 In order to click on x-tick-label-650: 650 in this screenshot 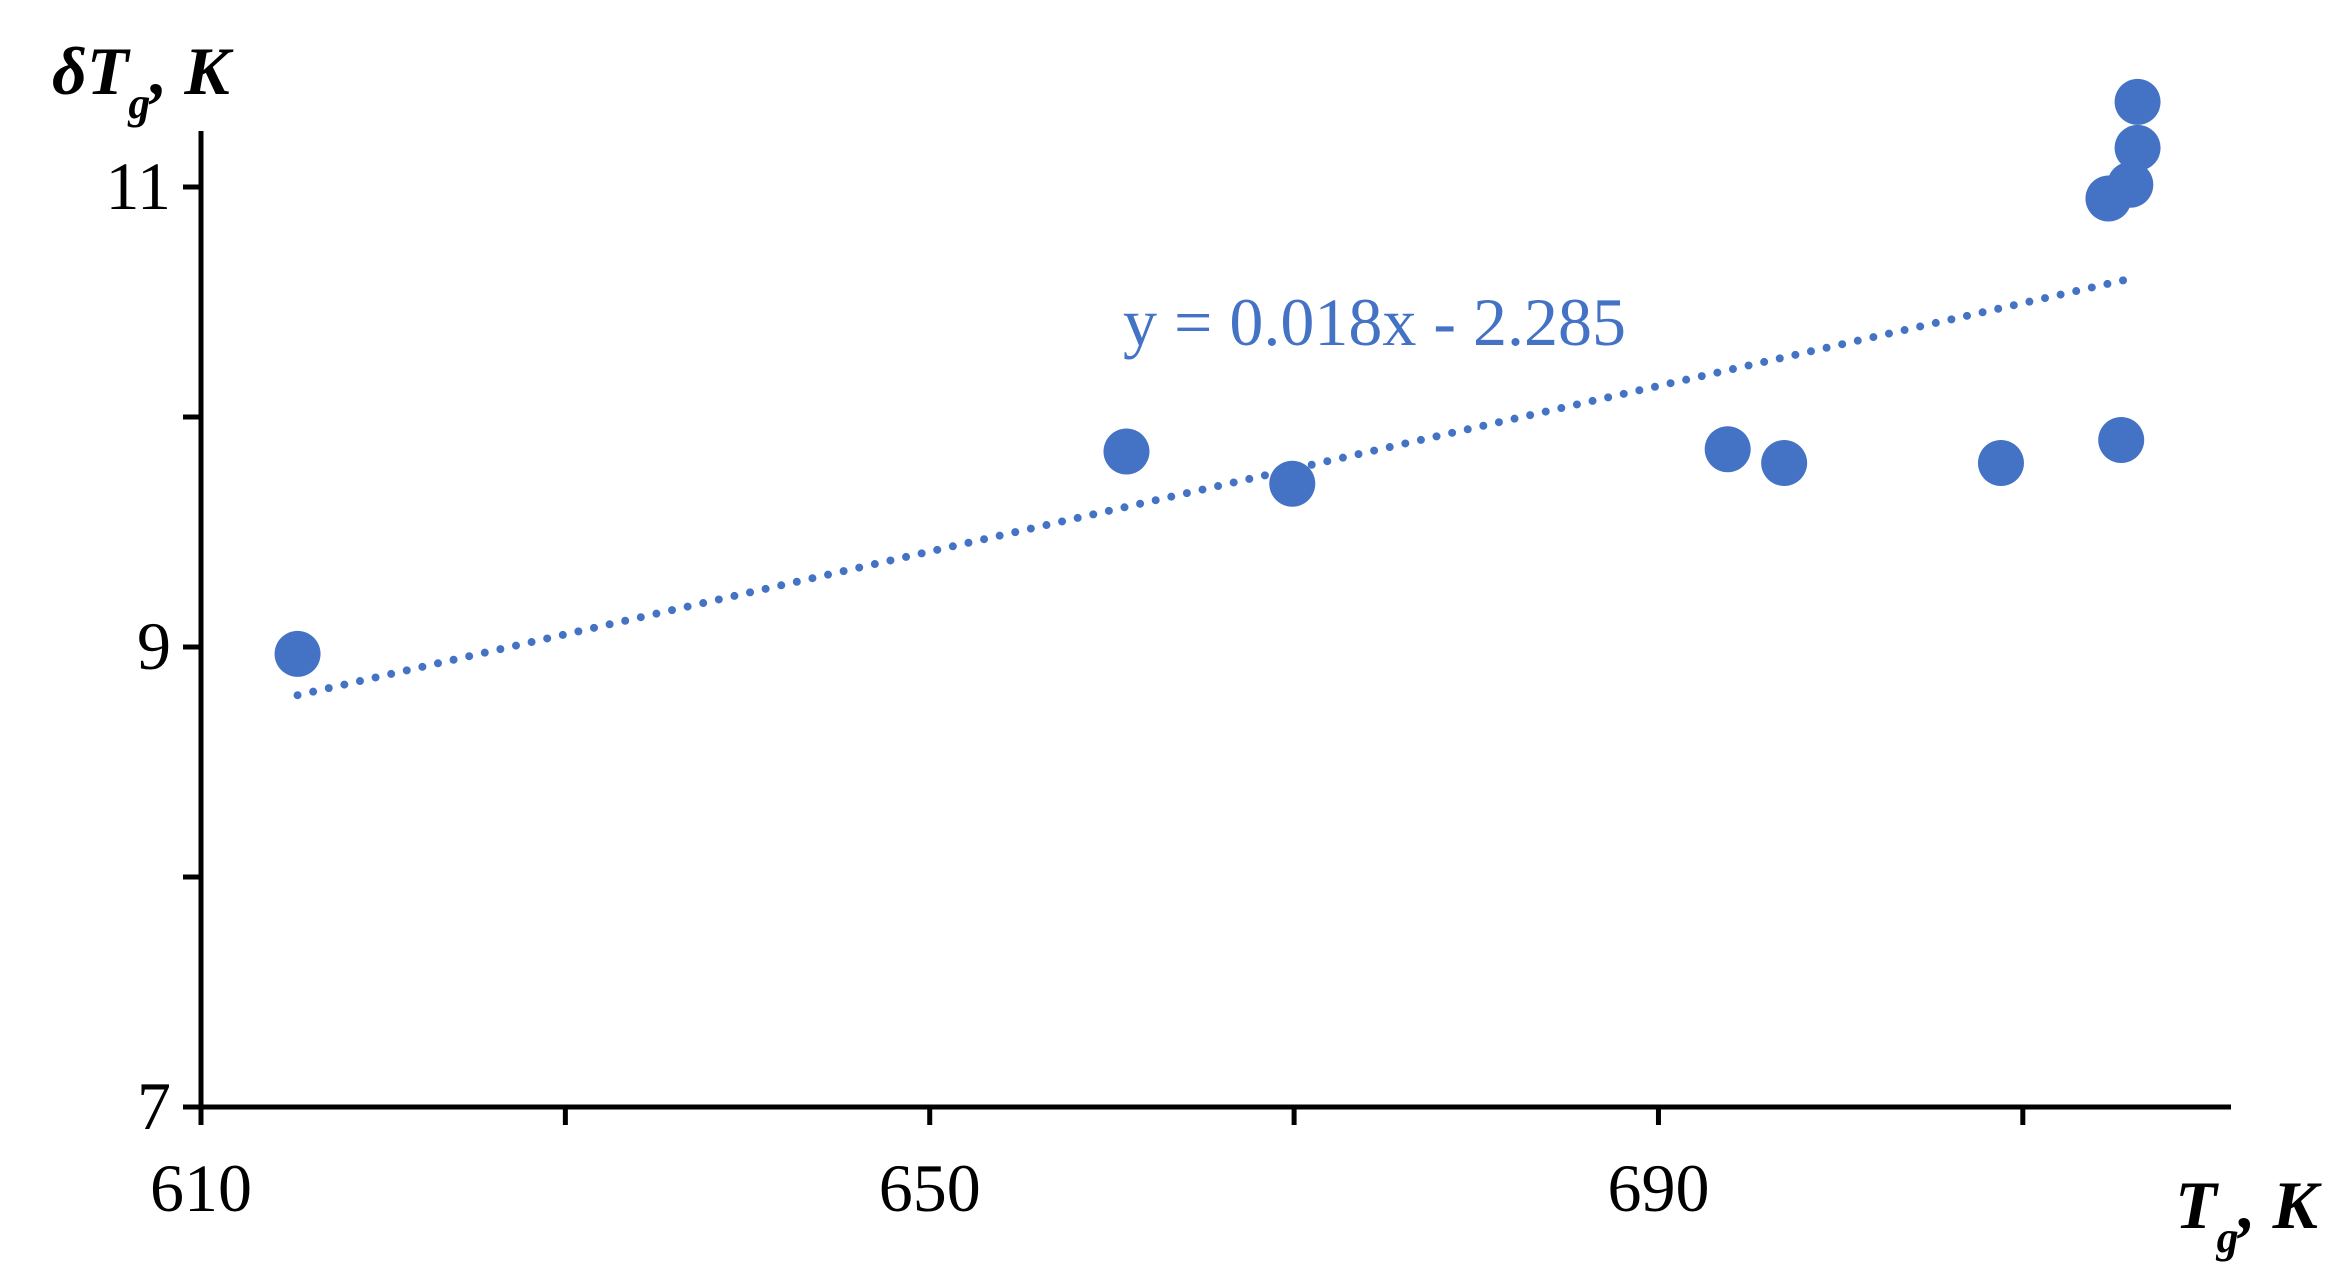, I will do `click(930, 1188)`.